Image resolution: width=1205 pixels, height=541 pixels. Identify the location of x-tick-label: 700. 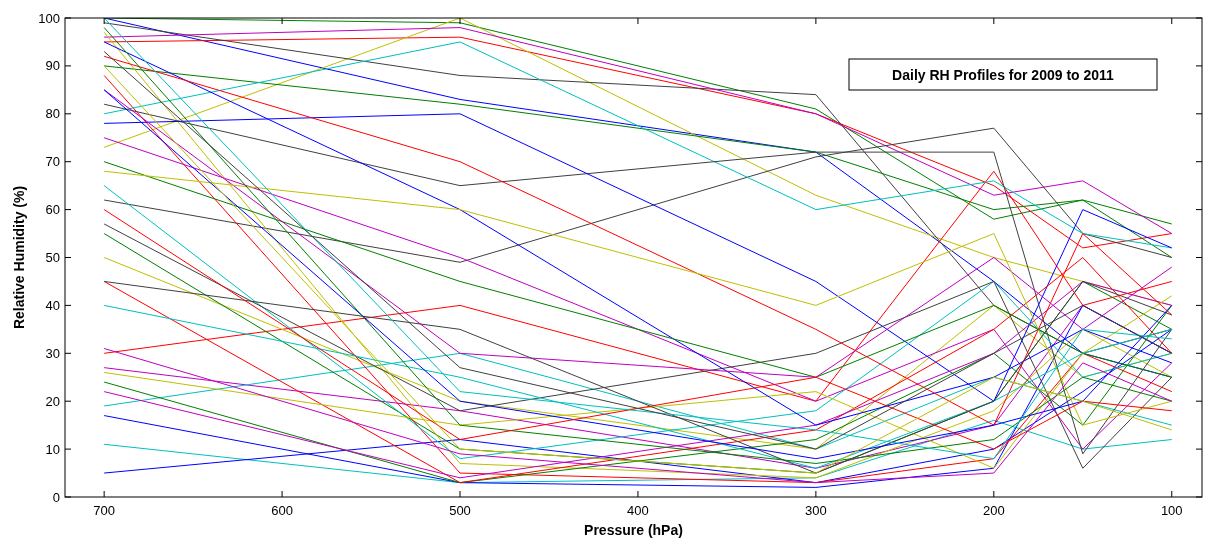
(104, 510).